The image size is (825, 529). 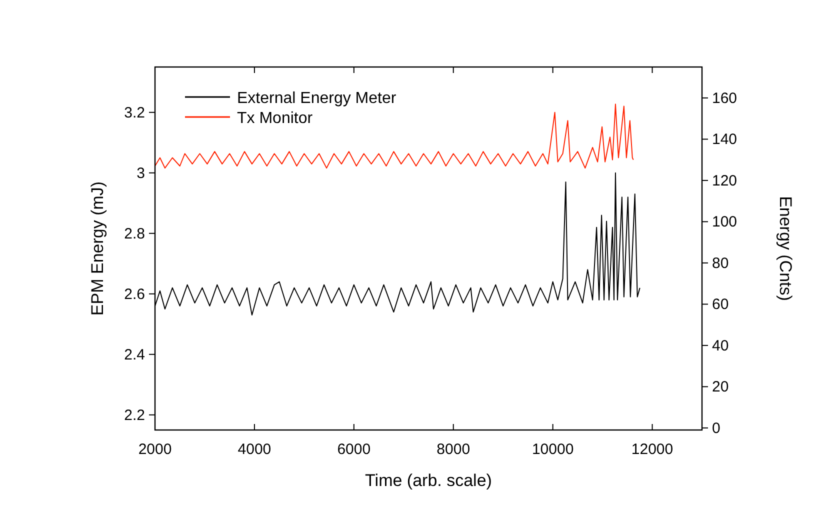 What do you see at coordinates (140, 173) in the screenshot?
I see `y-tick-label: 3` at bounding box center [140, 173].